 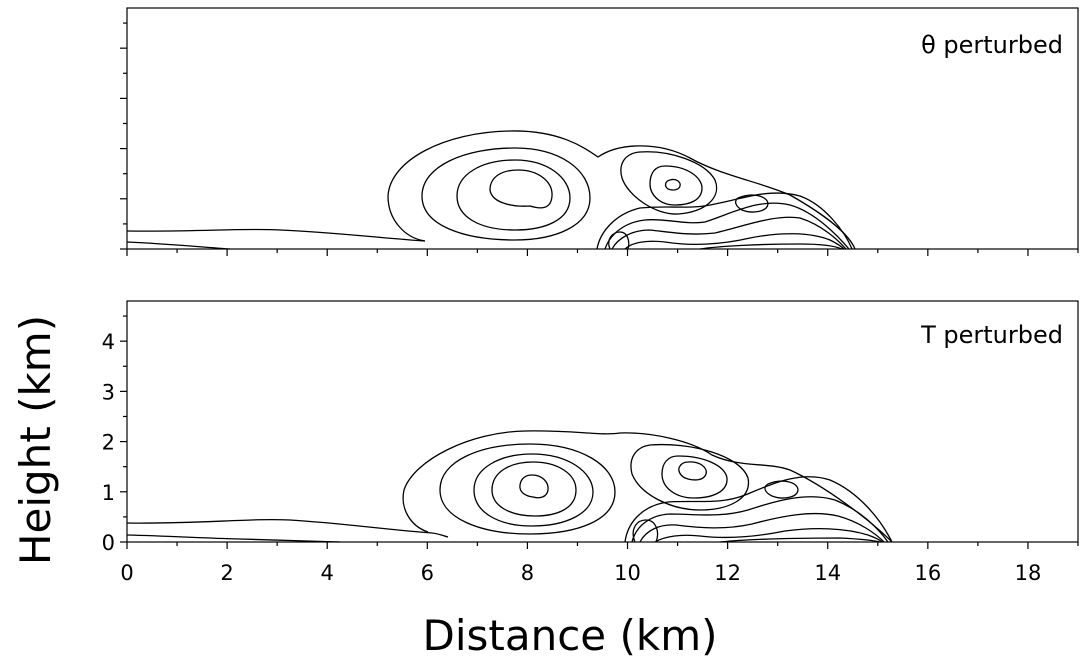 I want to click on panel-bottom-contours, so click(x=509, y=486).